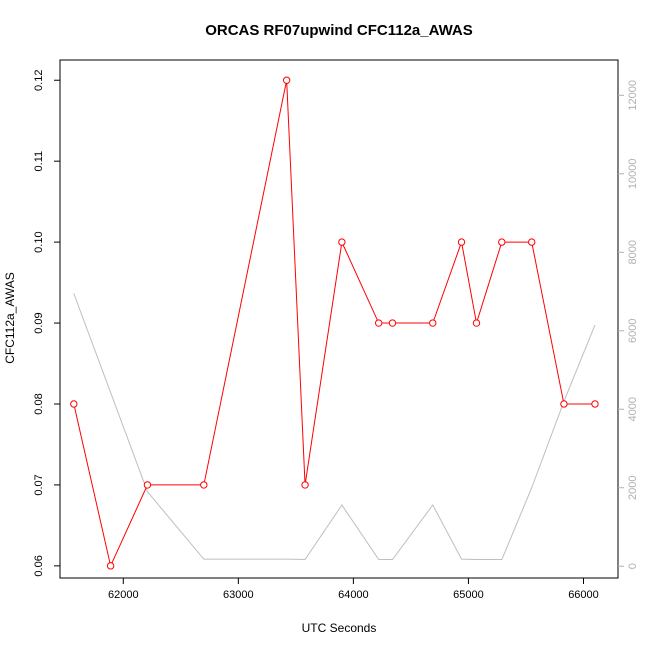 This screenshot has width=650, height=650. What do you see at coordinates (238, 595) in the screenshot?
I see `x-tick-label-1: 63000` at bounding box center [238, 595].